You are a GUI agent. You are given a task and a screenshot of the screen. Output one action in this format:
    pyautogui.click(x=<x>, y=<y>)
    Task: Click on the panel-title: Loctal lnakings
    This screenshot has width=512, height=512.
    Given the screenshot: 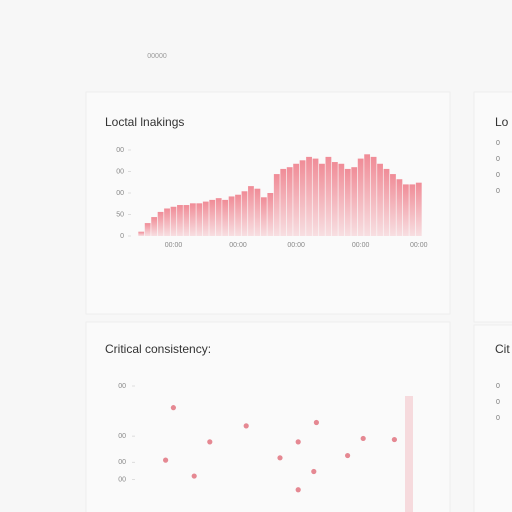 What is the action you would take?
    pyautogui.click(x=144, y=122)
    